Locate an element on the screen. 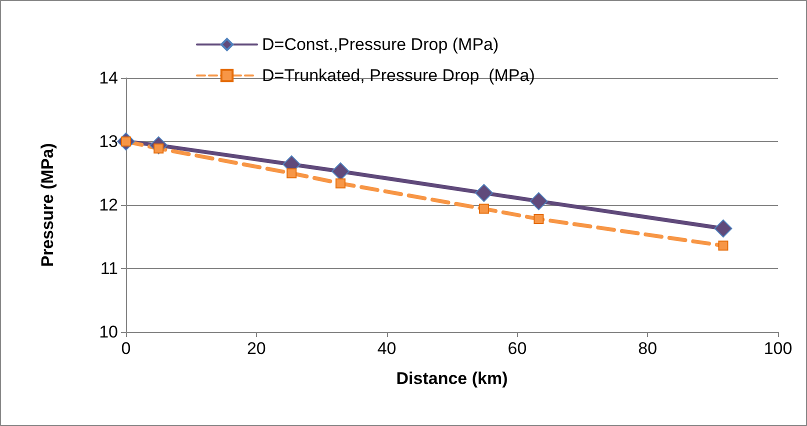 This screenshot has width=807, height=426. y-tick-label: 12 is located at coordinates (108, 205).